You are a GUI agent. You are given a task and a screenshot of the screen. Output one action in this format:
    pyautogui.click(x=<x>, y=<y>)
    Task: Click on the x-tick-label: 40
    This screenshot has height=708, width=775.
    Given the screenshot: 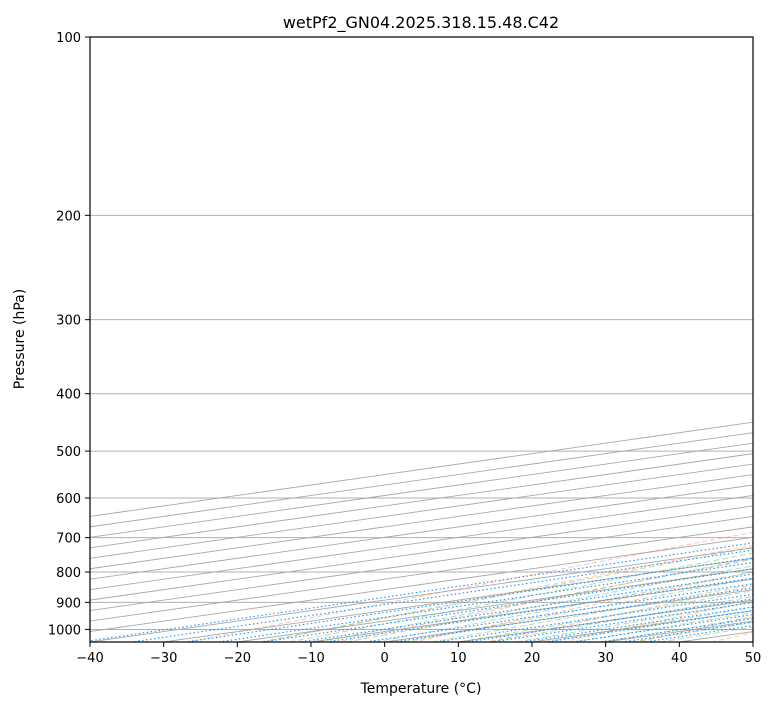 What is the action you would take?
    pyautogui.click(x=679, y=658)
    